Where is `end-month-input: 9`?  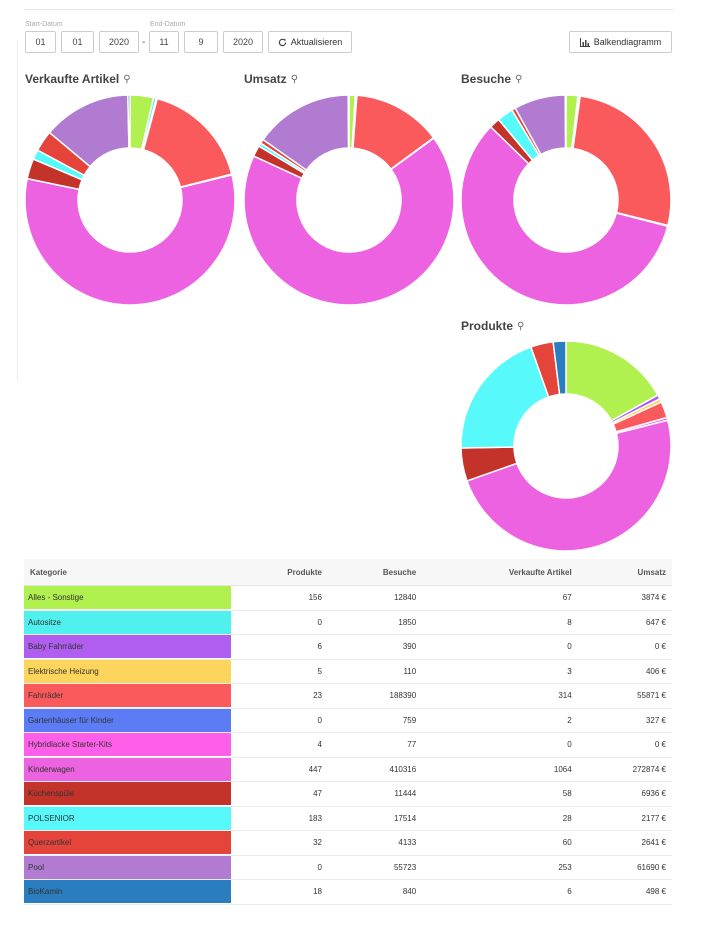 end-month-input: 9 is located at coordinates (201, 42).